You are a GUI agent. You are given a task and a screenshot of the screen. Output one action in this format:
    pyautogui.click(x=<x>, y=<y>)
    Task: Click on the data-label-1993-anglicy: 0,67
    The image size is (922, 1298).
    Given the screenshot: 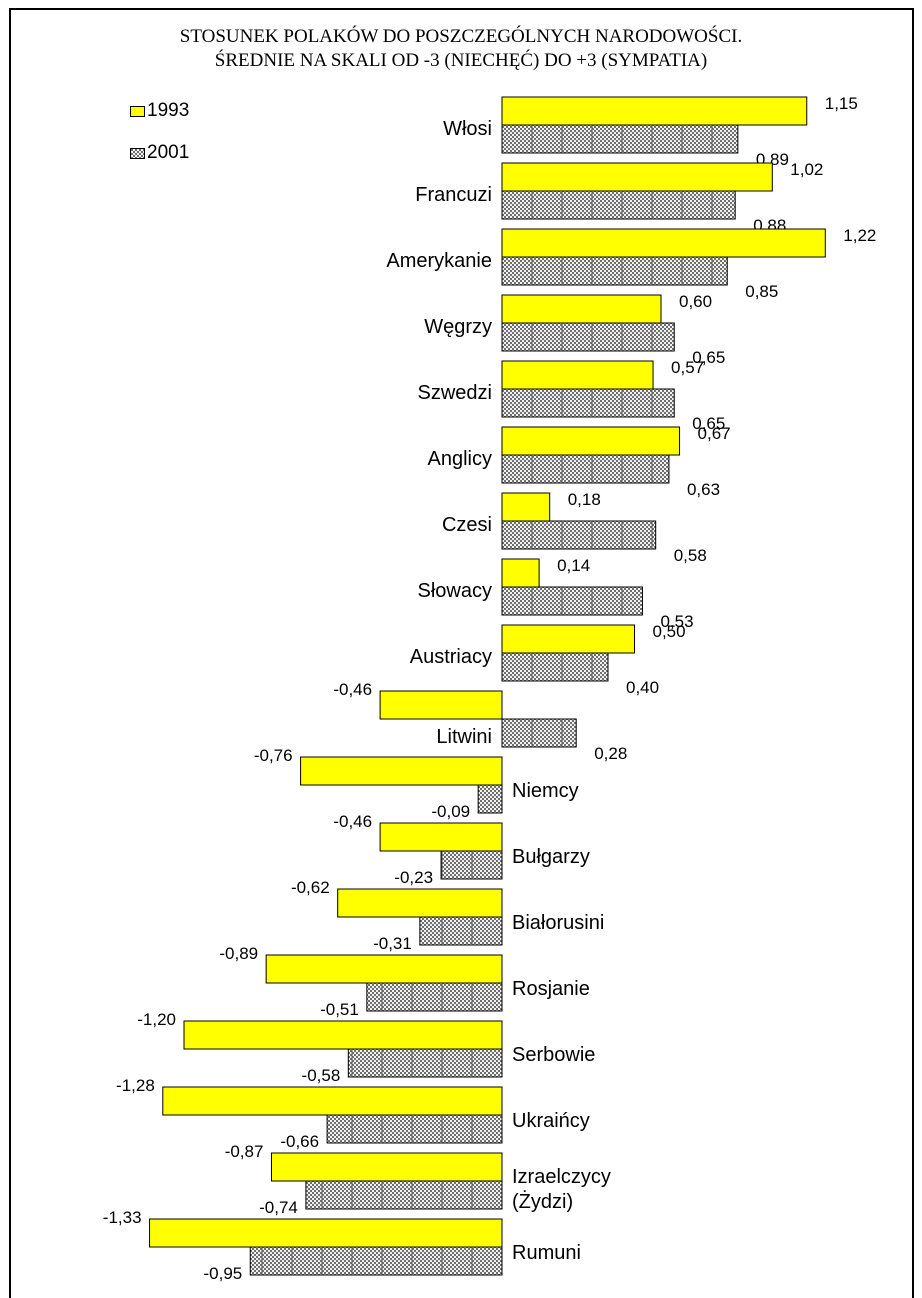 What is the action you would take?
    pyautogui.click(x=714, y=433)
    